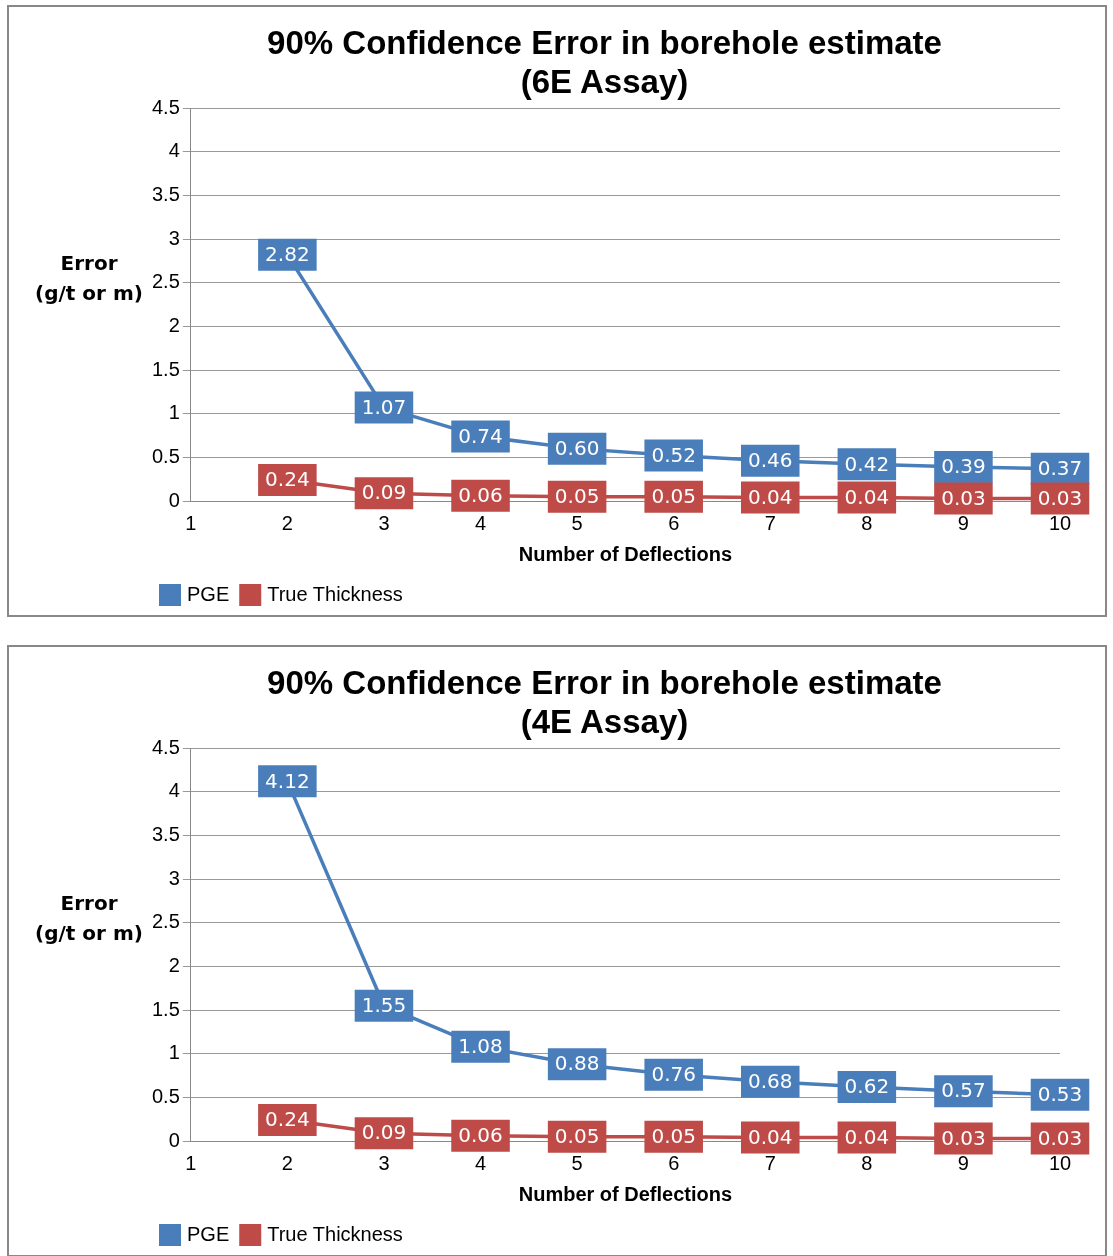 The width and height of the screenshot is (1113, 1256). Describe the element at coordinates (384, 1004) in the screenshot. I see `data-label: 1.55` at that location.